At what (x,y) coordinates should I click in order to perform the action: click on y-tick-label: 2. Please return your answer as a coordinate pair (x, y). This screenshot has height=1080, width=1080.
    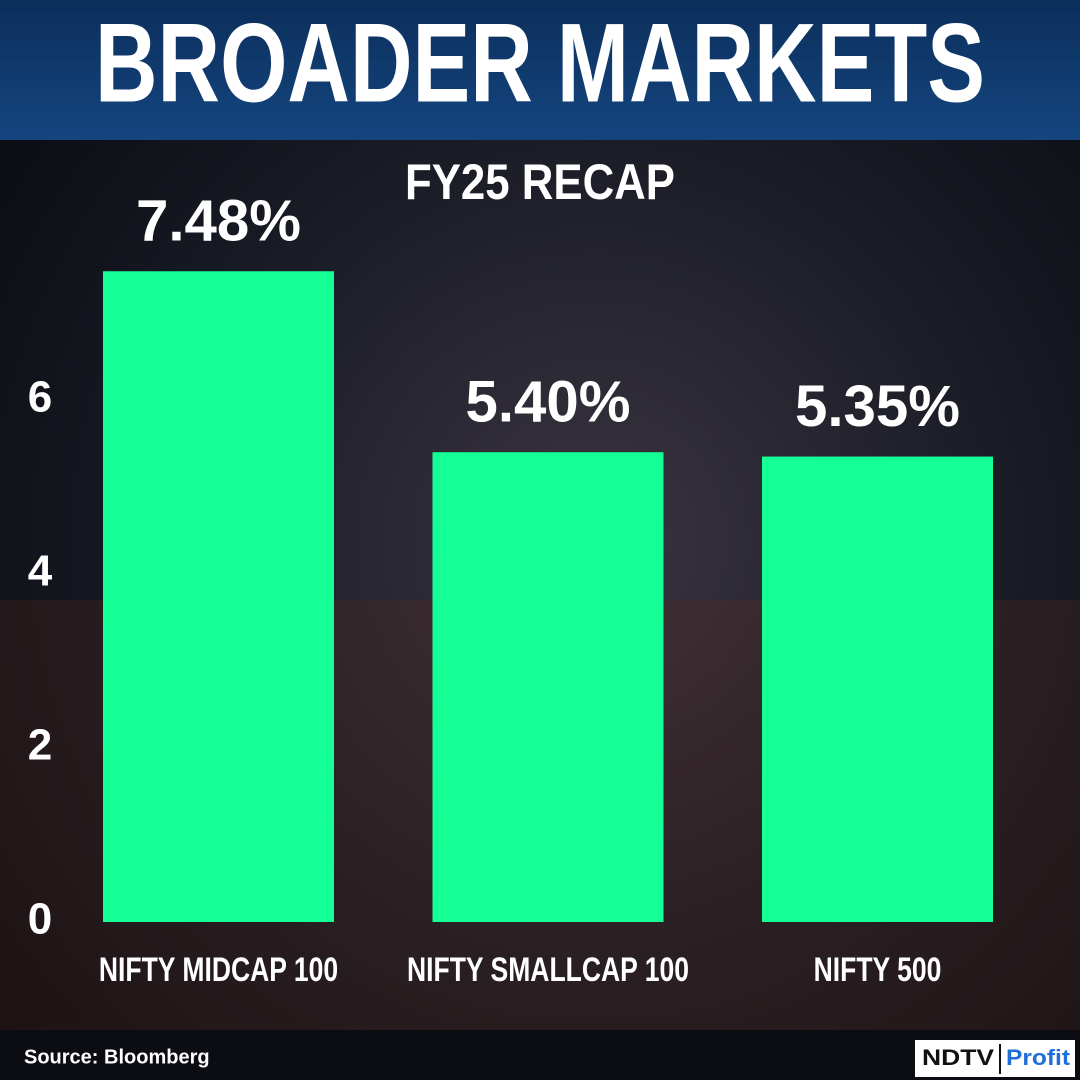
    Looking at the image, I should click on (40, 745).